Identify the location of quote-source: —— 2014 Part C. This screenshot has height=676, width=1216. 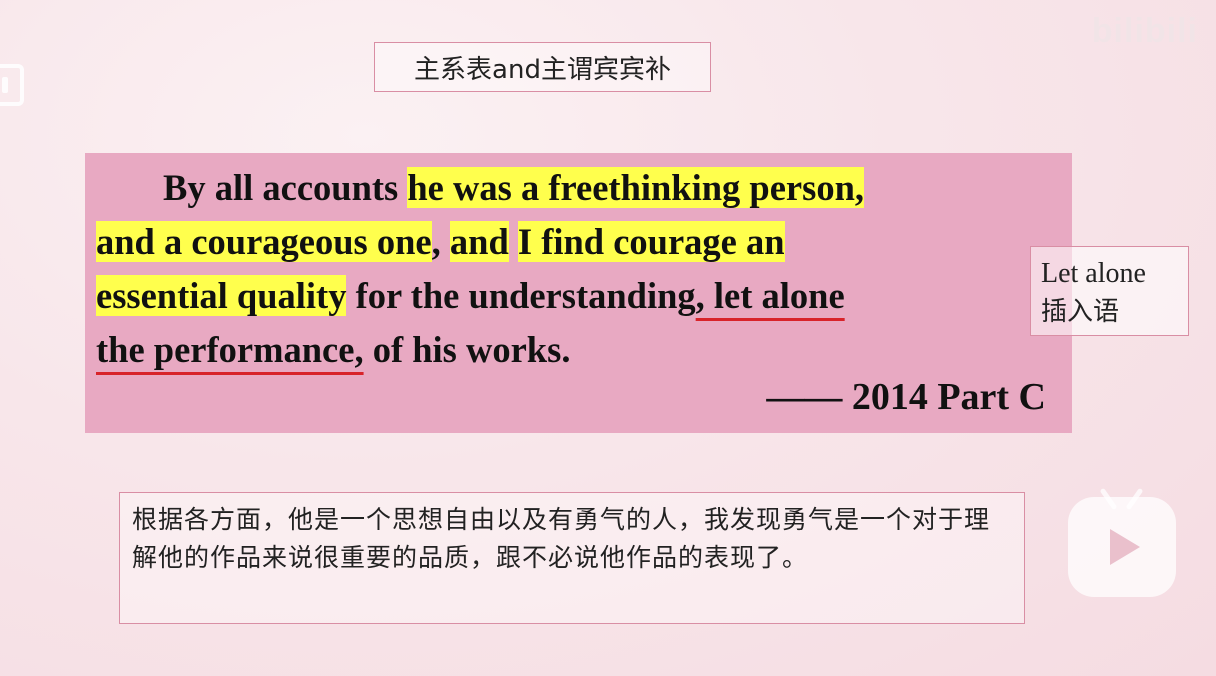
(906, 397).